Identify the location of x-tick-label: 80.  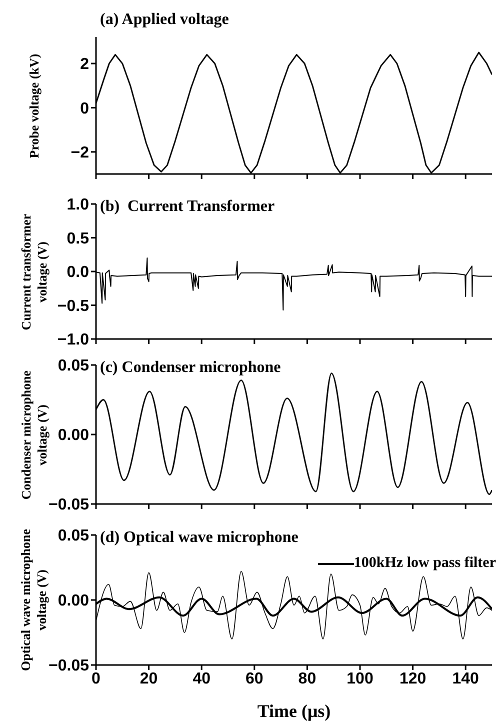
(307, 679).